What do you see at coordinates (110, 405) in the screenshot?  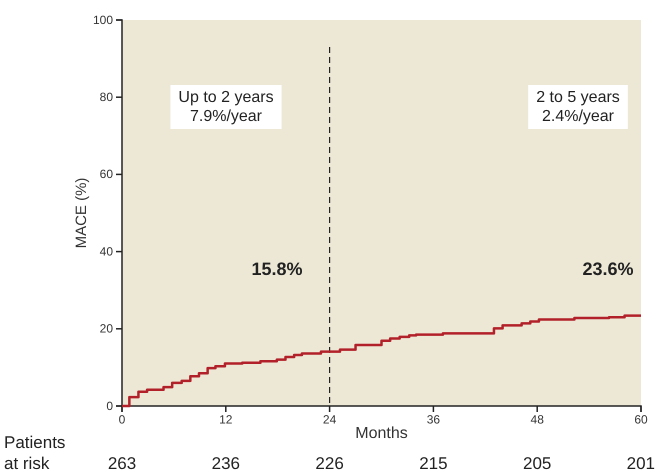 I see `y-tick-label: 0` at bounding box center [110, 405].